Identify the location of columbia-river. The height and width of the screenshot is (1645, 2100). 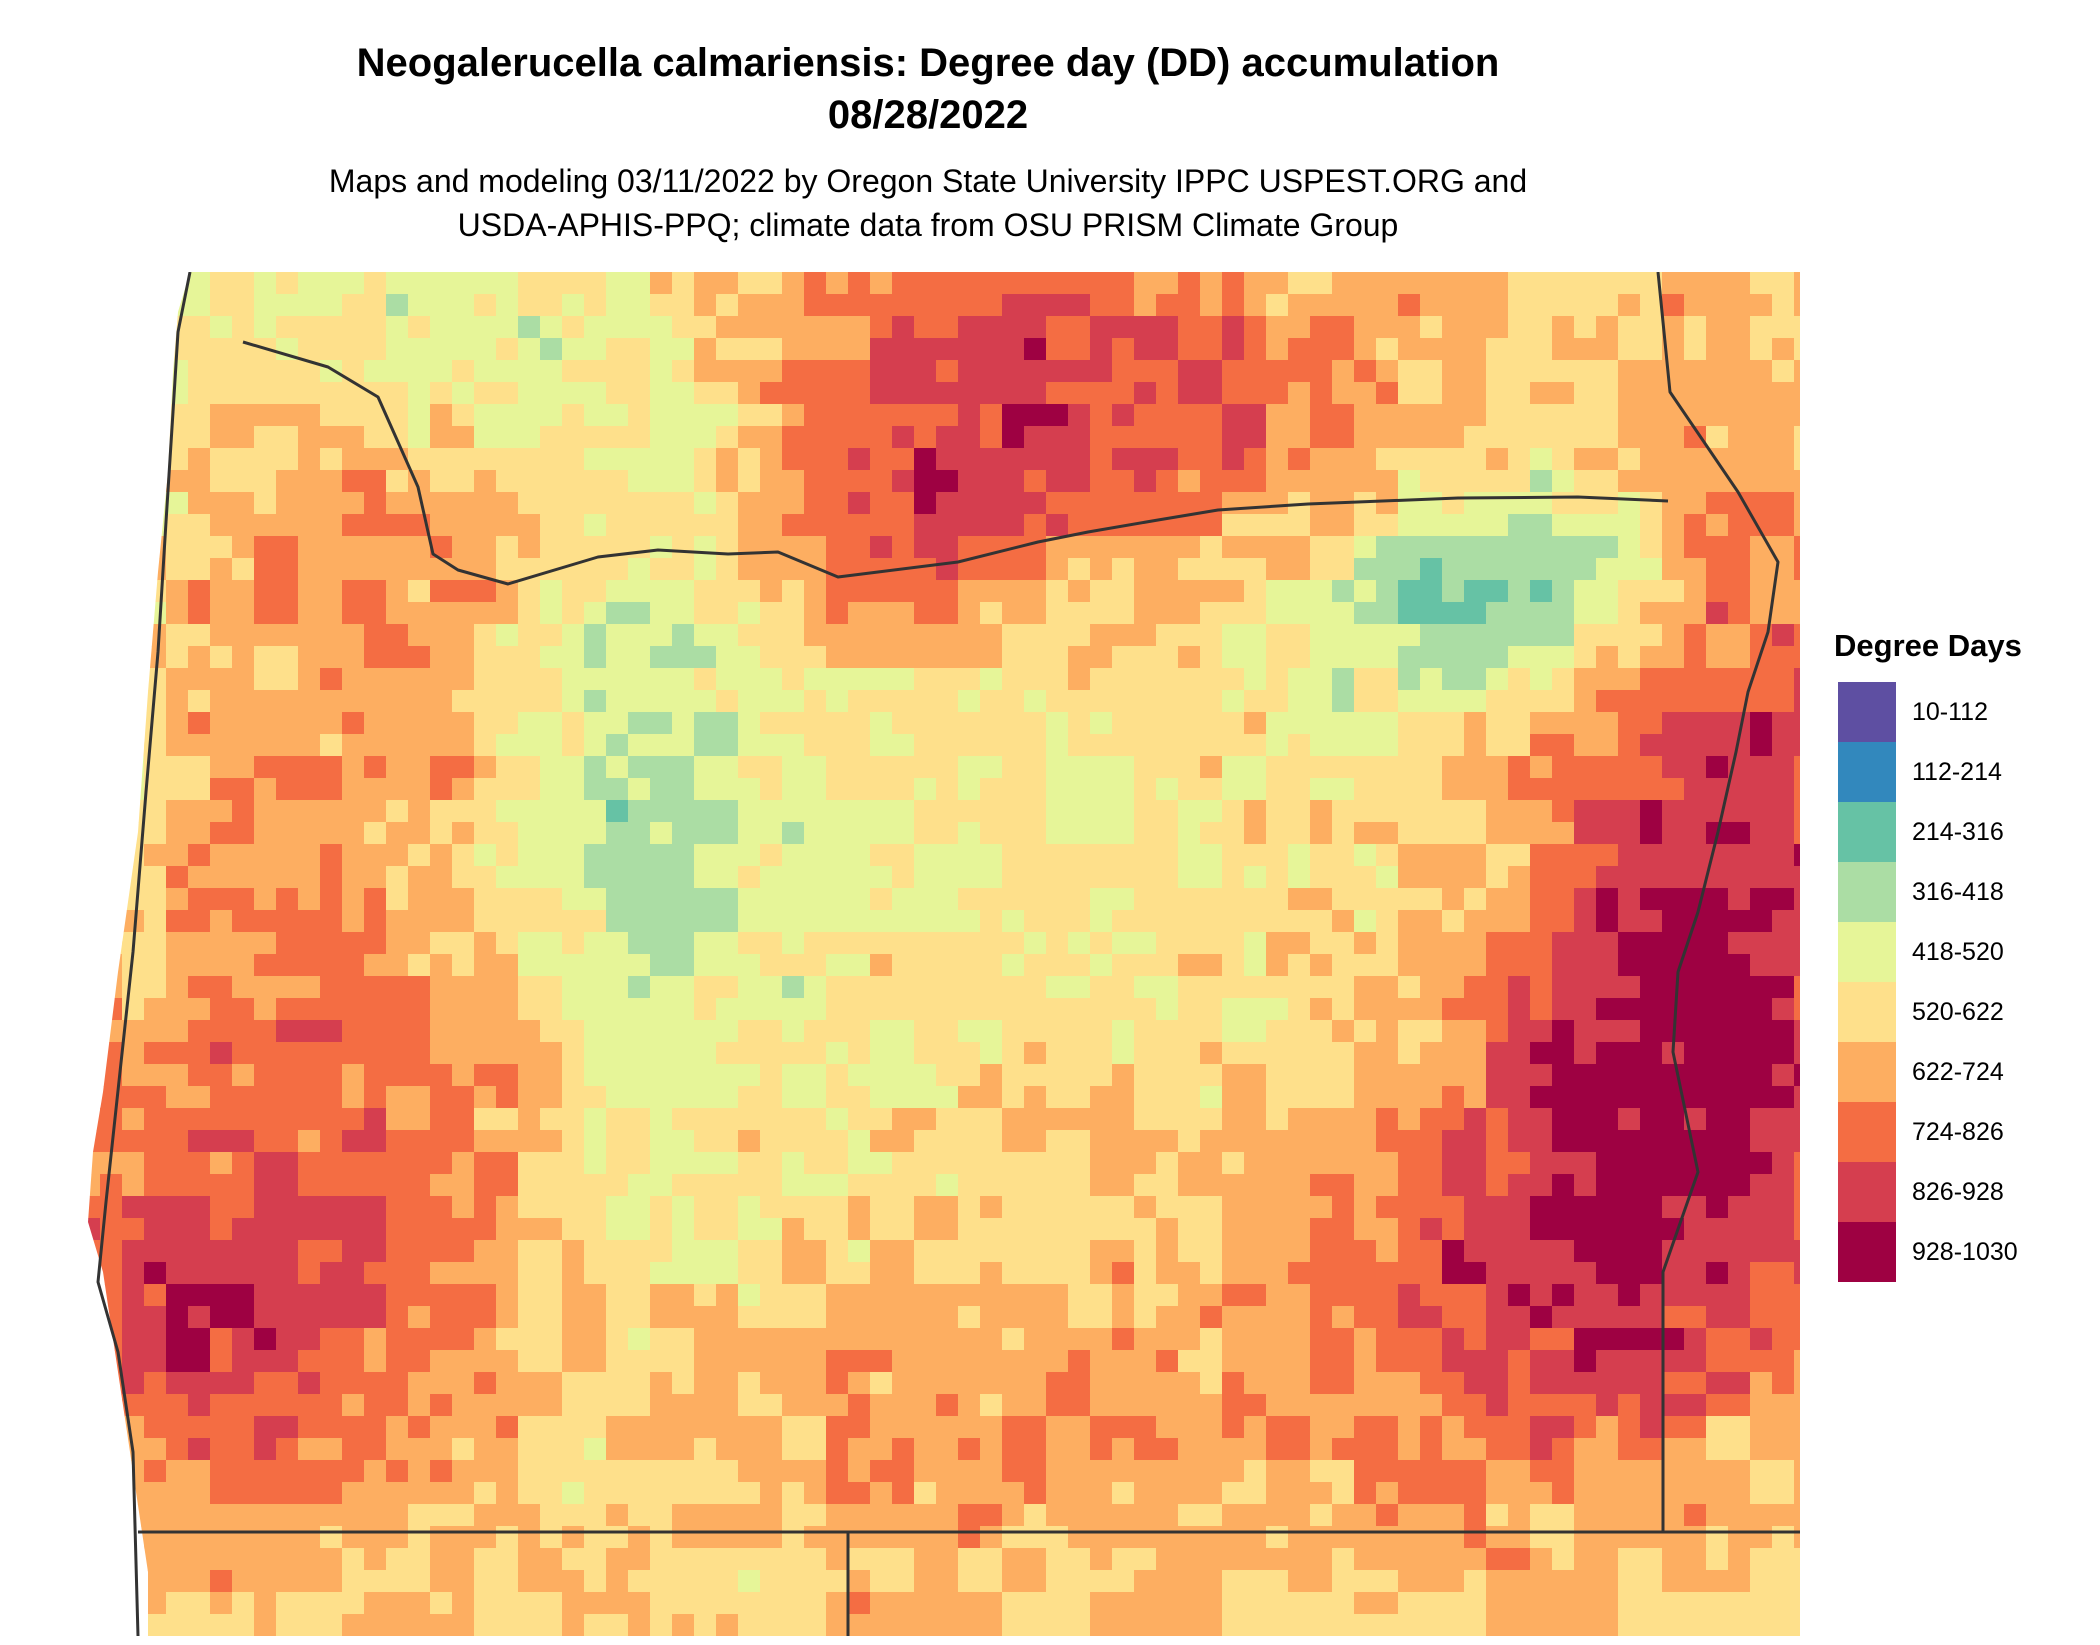
(955, 463).